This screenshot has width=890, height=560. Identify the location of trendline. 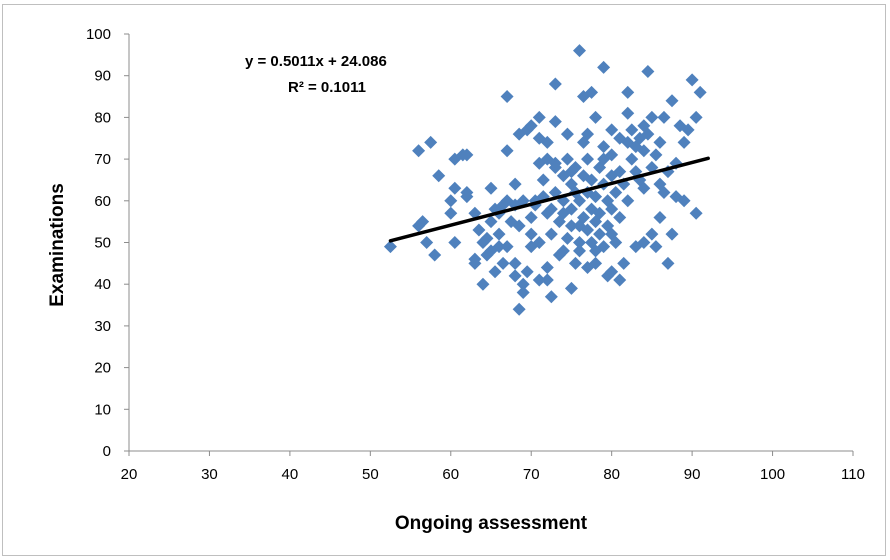
(549, 199).